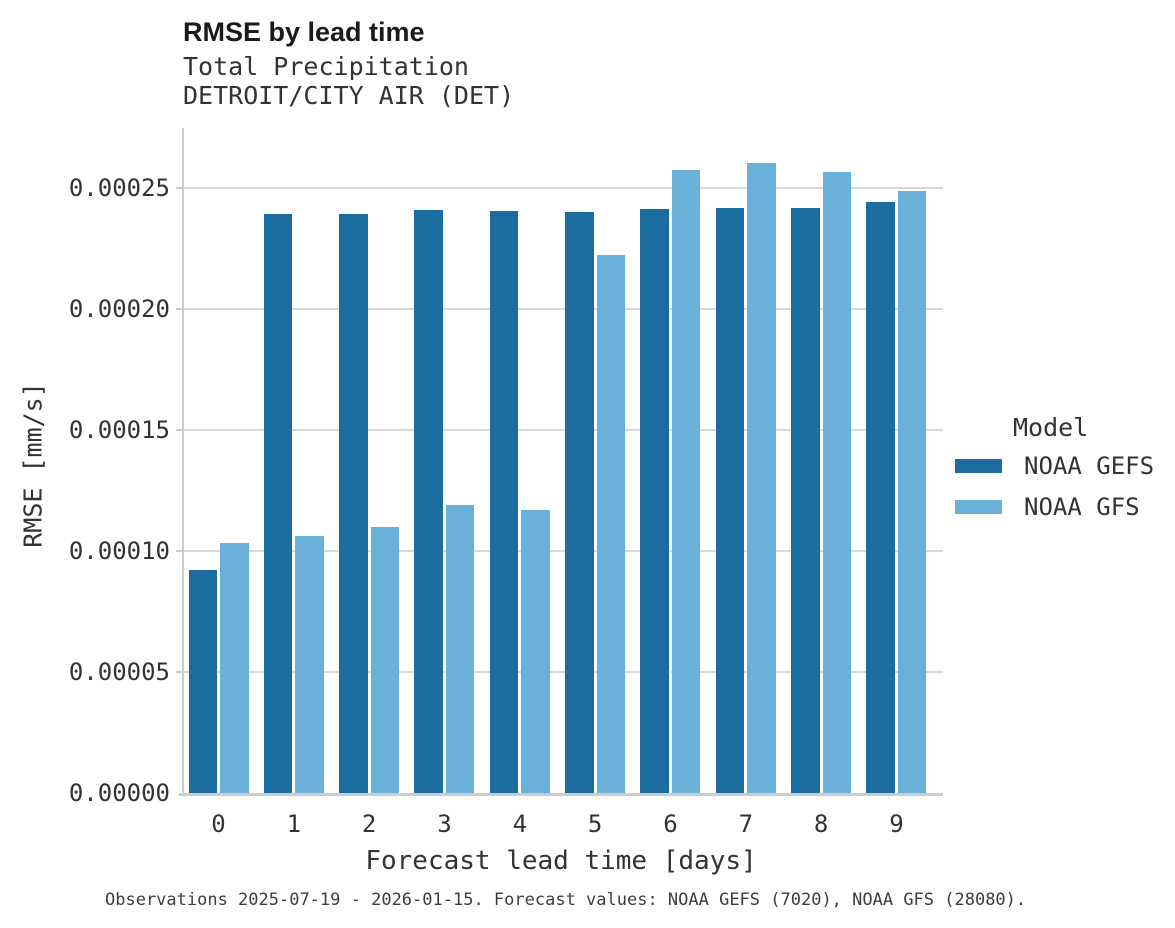 This screenshot has height=928, width=1175. What do you see at coordinates (119, 429) in the screenshot?
I see `y-tick-label-0.00015: 0.00015` at bounding box center [119, 429].